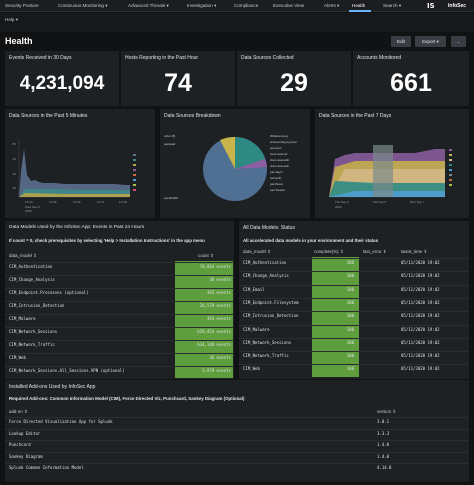 Image resolution: width=474 pixels, height=485 pixels. What do you see at coordinates (384, 467) in the screenshot?
I see `addons-cell-version: 4.14.0` at bounding box center [384, 467].